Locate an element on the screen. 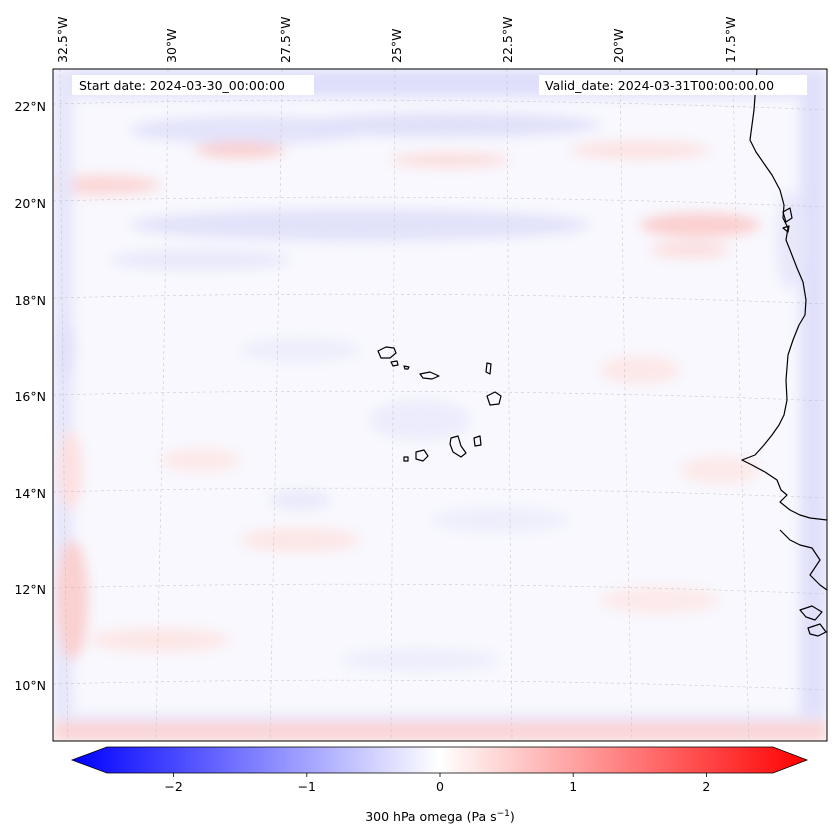  lon-label-25: 25°W is located at coordinates (396, 45).